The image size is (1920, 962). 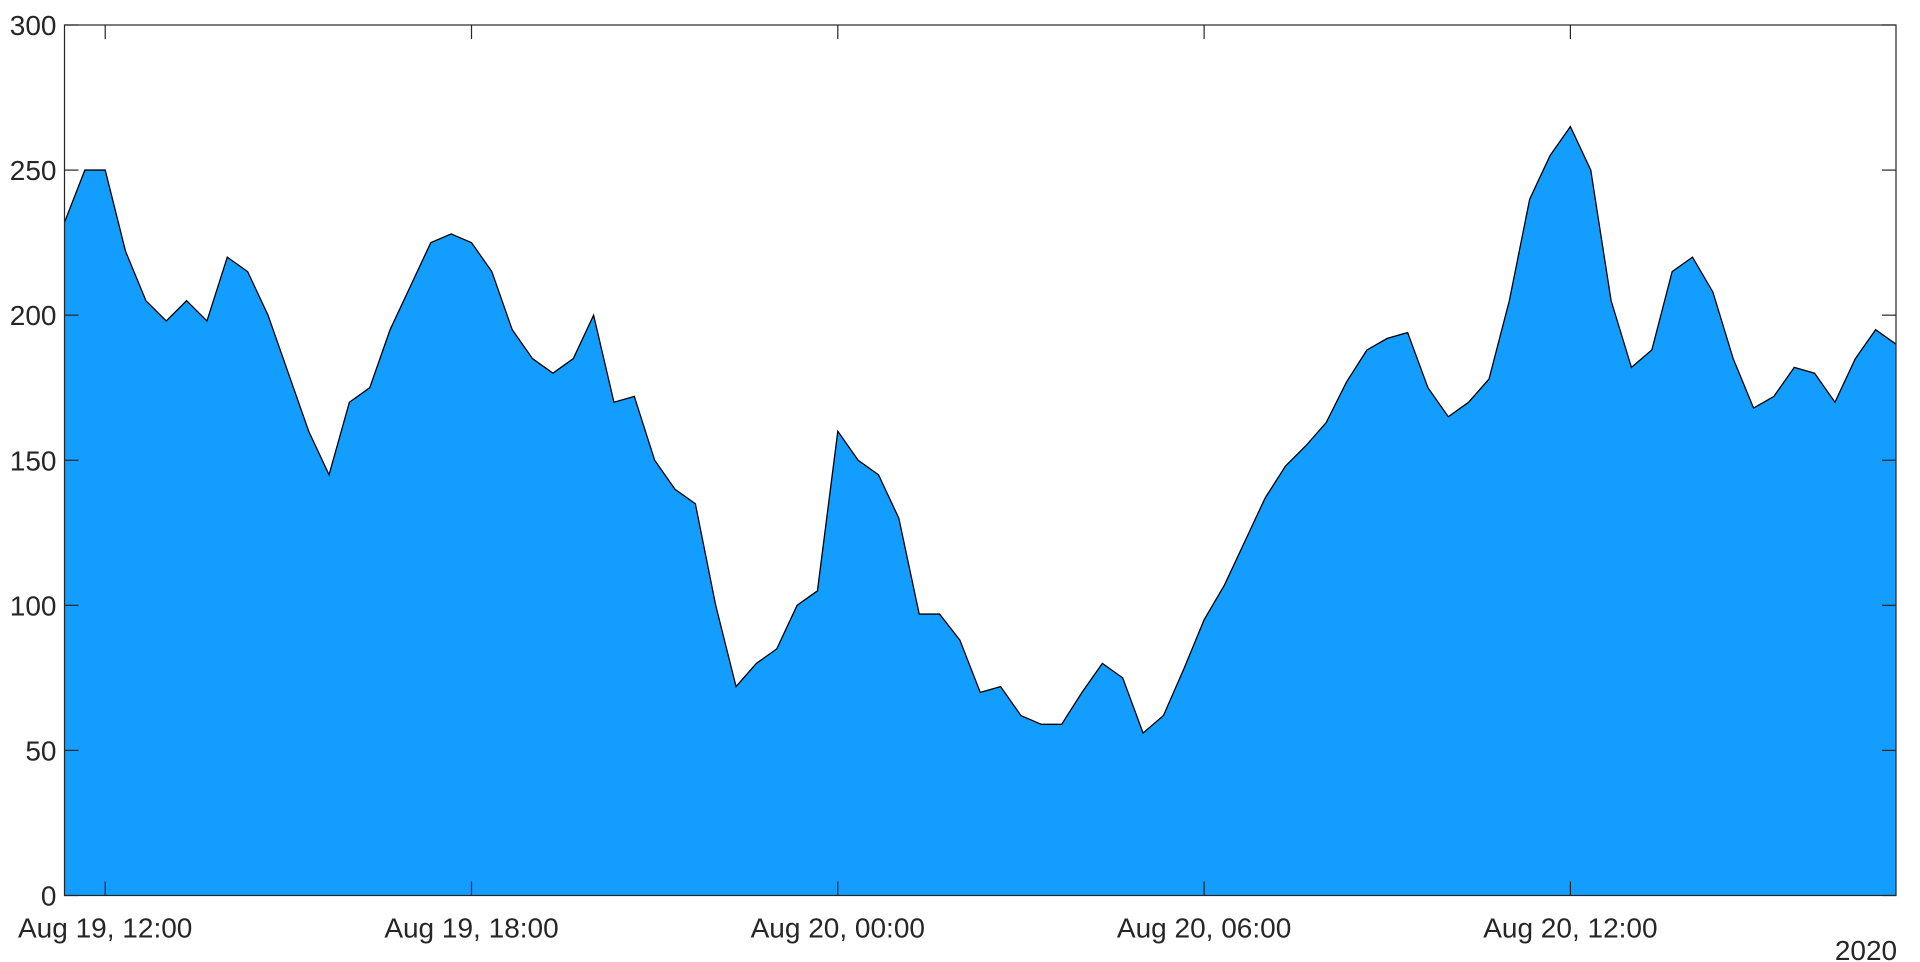 What do you see at coordinates (838, 928) in the screenshot?
I see `x-tick-label: Aug 20, 00:00` at bounding box center [838, 928].